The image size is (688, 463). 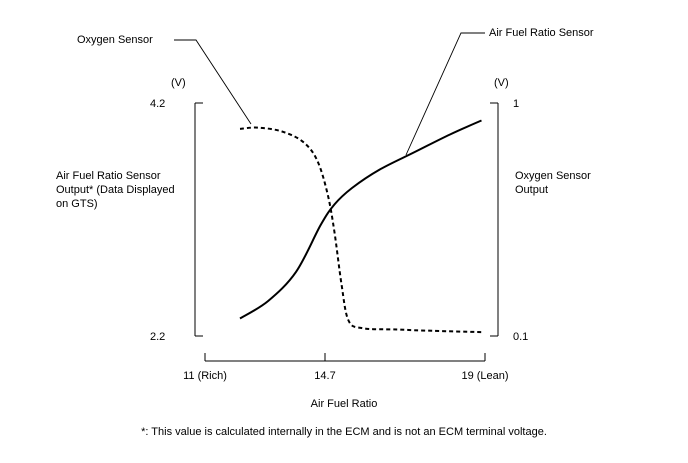 I want to click on left-tick-bottom-label: 2.2, so click(x=157, y=337).